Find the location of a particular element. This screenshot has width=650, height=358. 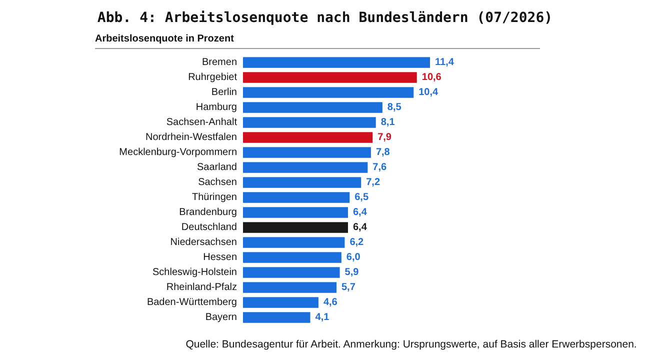

y-tick-label: Deutschland is located at coordinates (209, 227).